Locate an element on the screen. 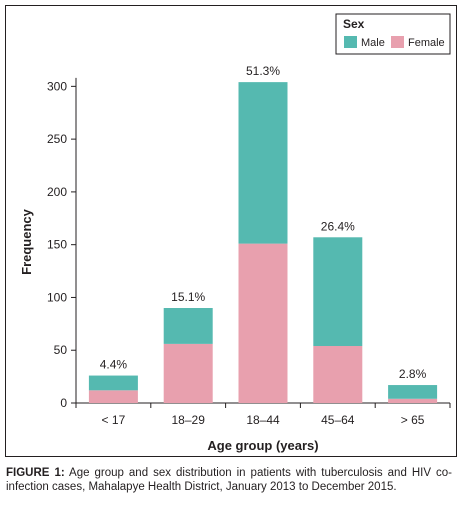  bar-percent-label: 15.1% is located at coordinates (188, 297).